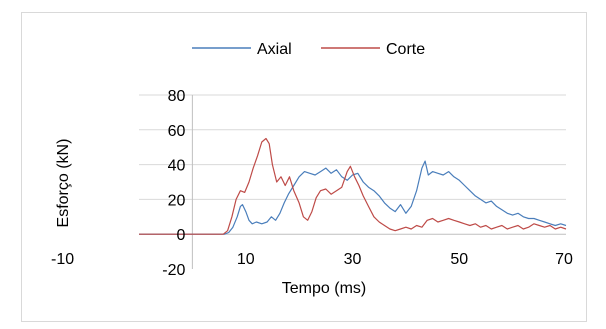  What do you see at coordinates (177, 96) in the screenshot?
I see `y-tick-label-80: 80` at bounding box center [177, 96].